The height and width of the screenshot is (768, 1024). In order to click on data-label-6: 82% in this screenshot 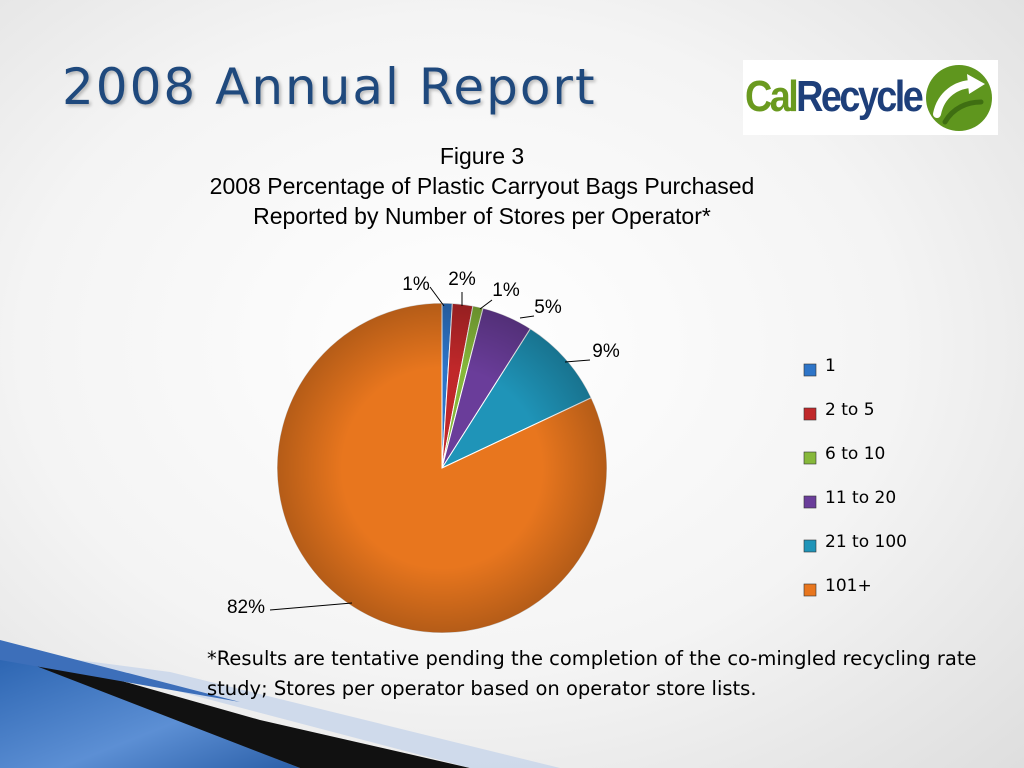, I will do `click(246, 607)`.